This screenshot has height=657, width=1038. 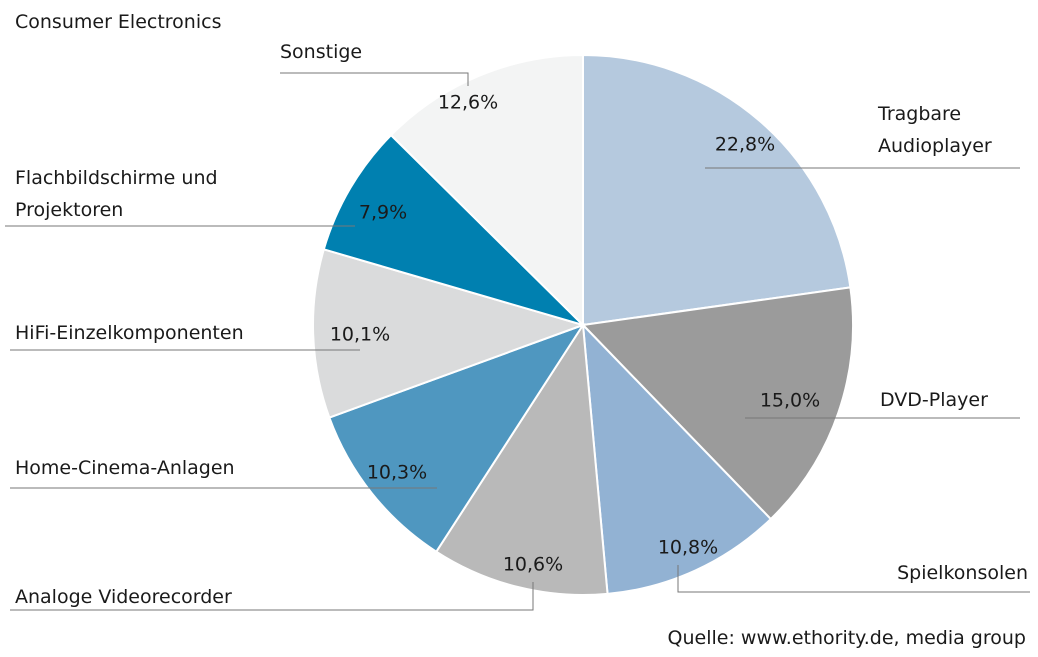 I want to click on category-label: DVD-Player, so click(x=934, y=400).